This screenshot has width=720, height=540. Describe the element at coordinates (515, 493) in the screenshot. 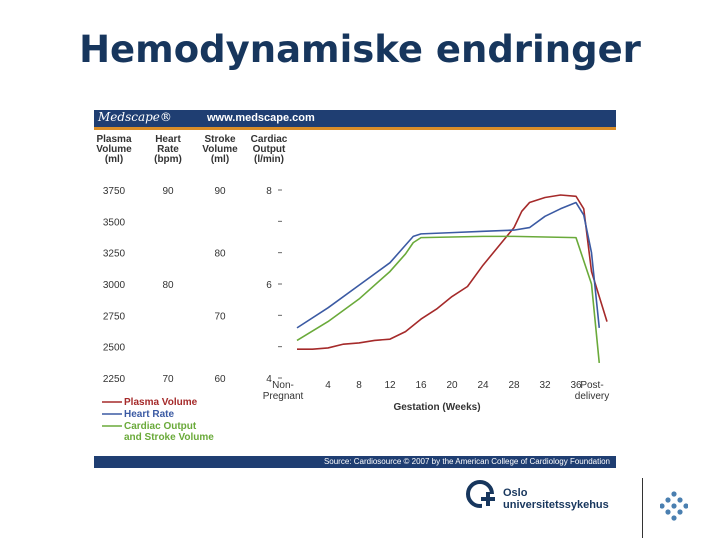

I see `hospital-name-line1: Oslo` at that location.